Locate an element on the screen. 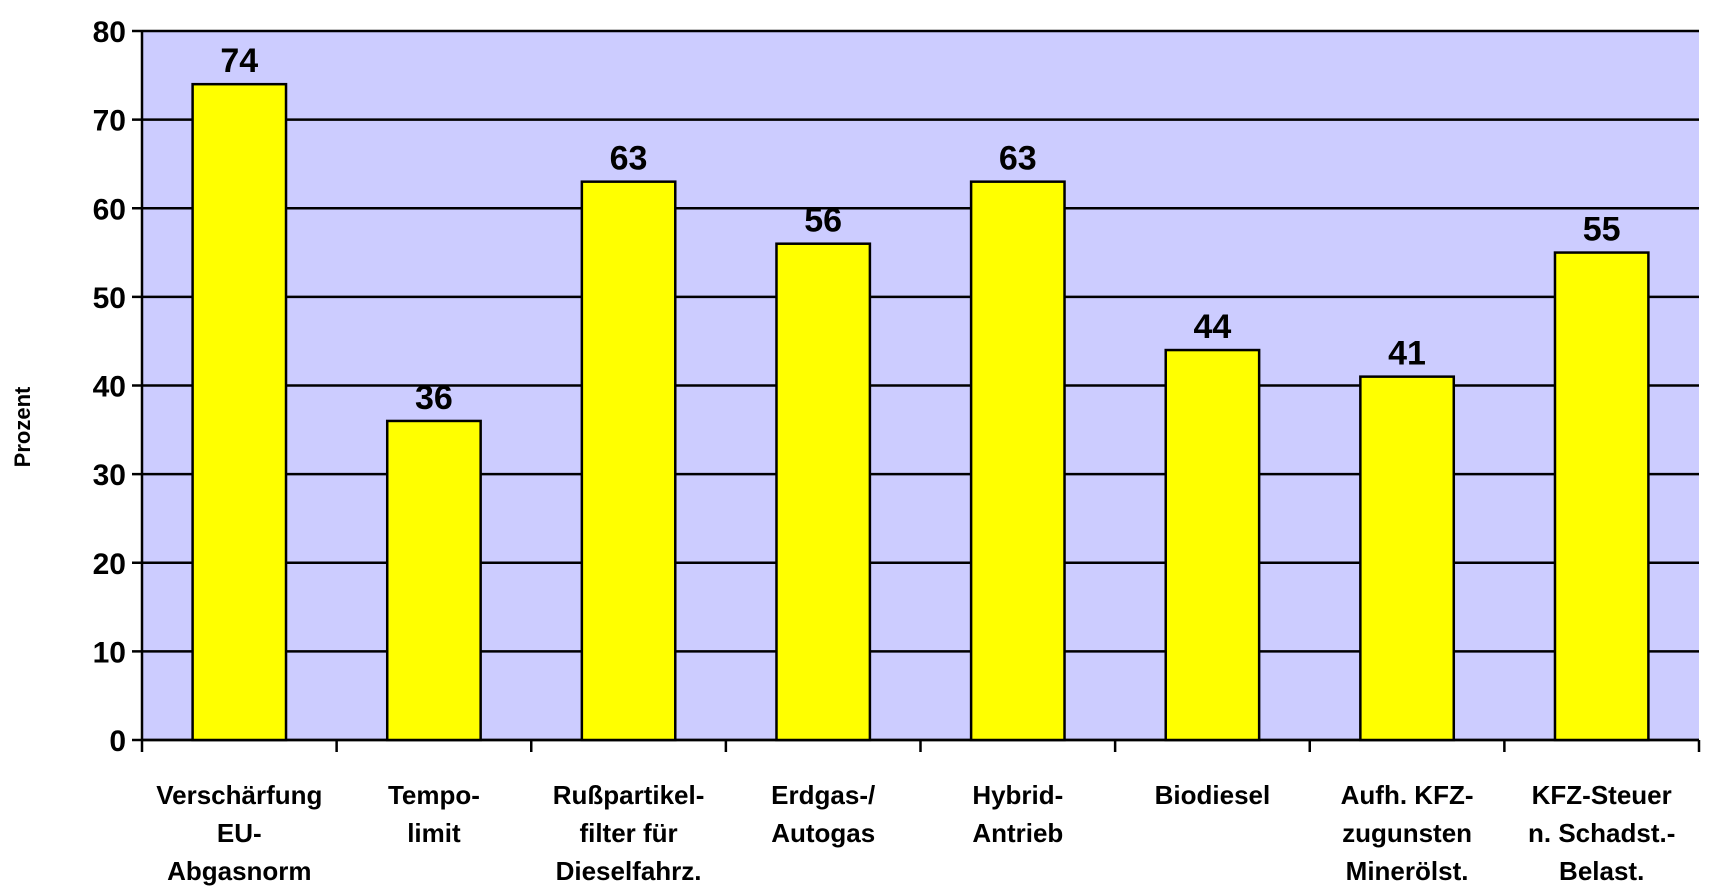 The height and width of the screenshot is (889, 1713). x-tick-label-line: Aufh. KFZ- is located at coordinates (1407, 795).